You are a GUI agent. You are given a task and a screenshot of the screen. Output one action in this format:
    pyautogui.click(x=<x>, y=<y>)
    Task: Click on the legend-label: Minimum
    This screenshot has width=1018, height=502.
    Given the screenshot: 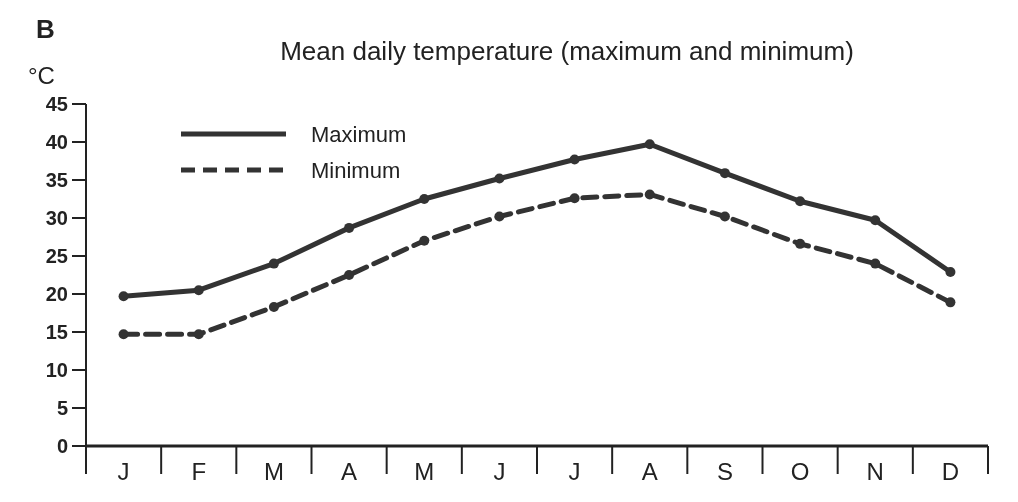 What is the action you would take?
    pyautogui.click(x=356, y=170)
    